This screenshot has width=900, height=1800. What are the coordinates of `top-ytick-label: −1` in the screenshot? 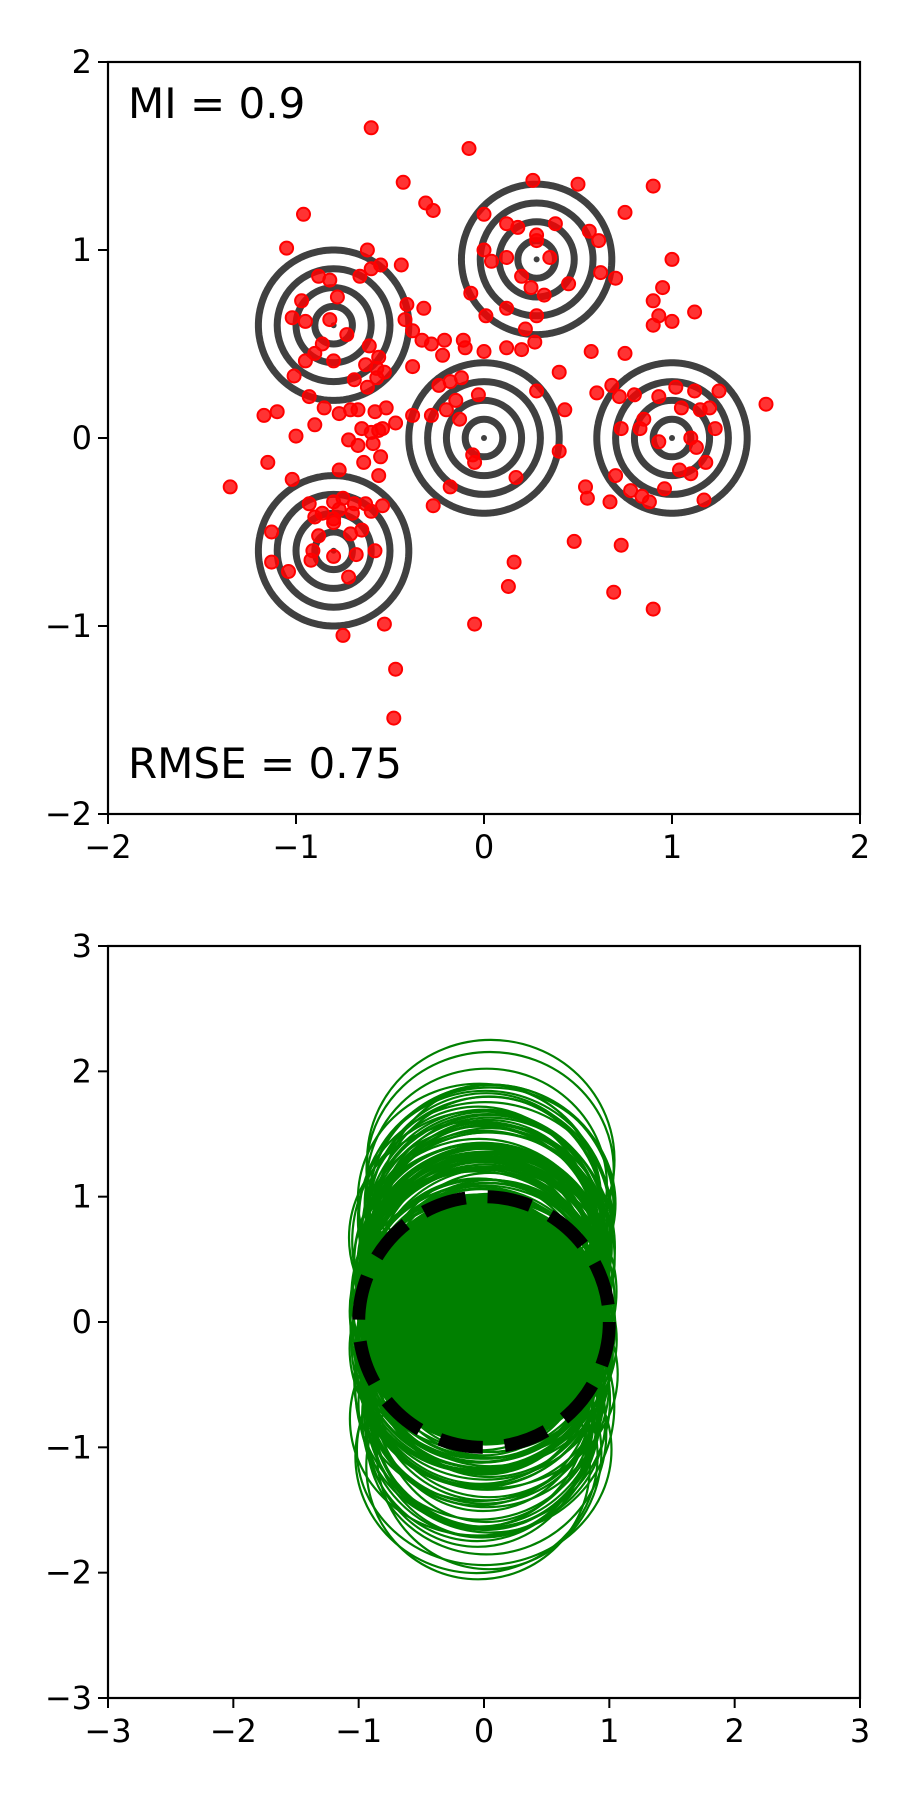 It's located at (68, 626).